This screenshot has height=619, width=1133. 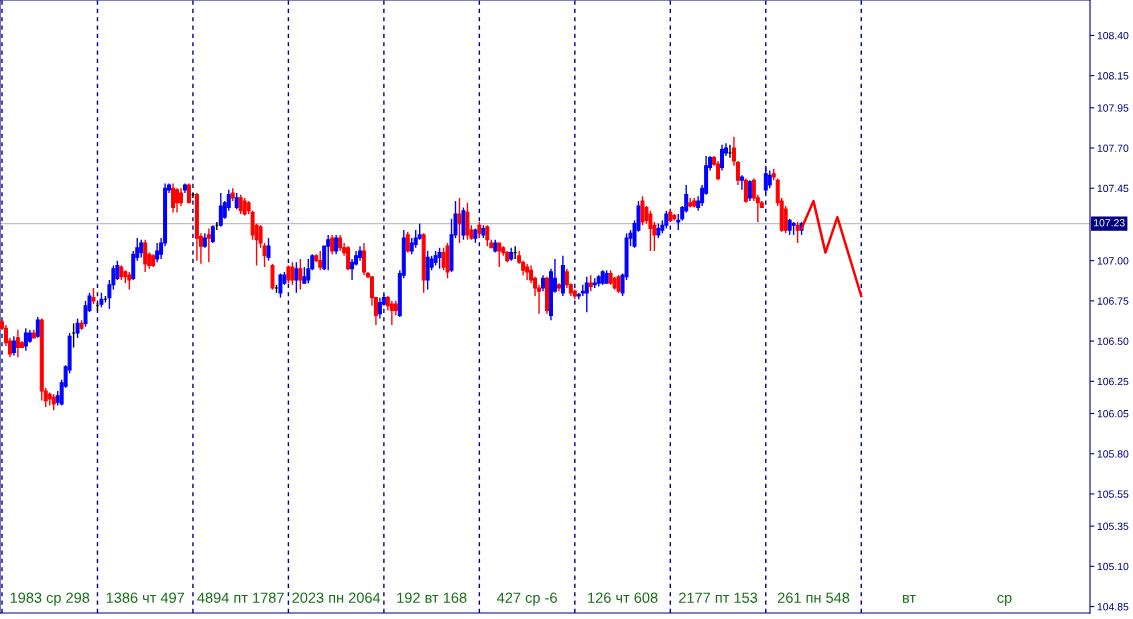 What do you see at coordinates (1113, 454) in the screenshot?
I see `y-tick-label: 105.80` at bounding box center [1113, 454].